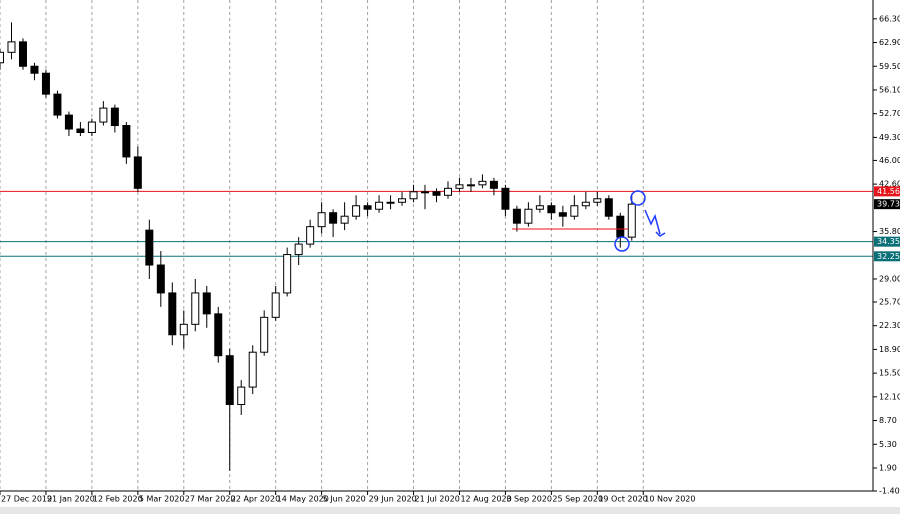 Image resolution: width=900 pixels, height=514 pixels. What do you see at coordinates (303, 499) in the screenshot?
I see `x-tick-label: 14 May 2020` at bounding box center [303, 499].